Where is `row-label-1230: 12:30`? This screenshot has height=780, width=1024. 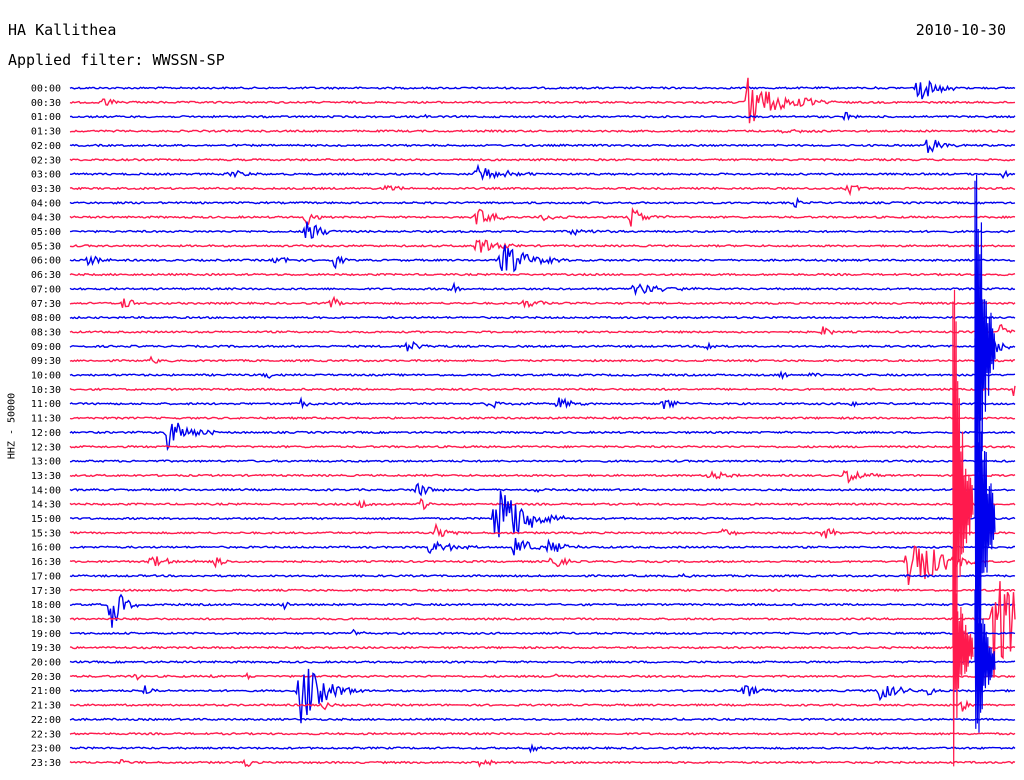
row-label-1230: 12:30 is located at coordinates (46, 447).